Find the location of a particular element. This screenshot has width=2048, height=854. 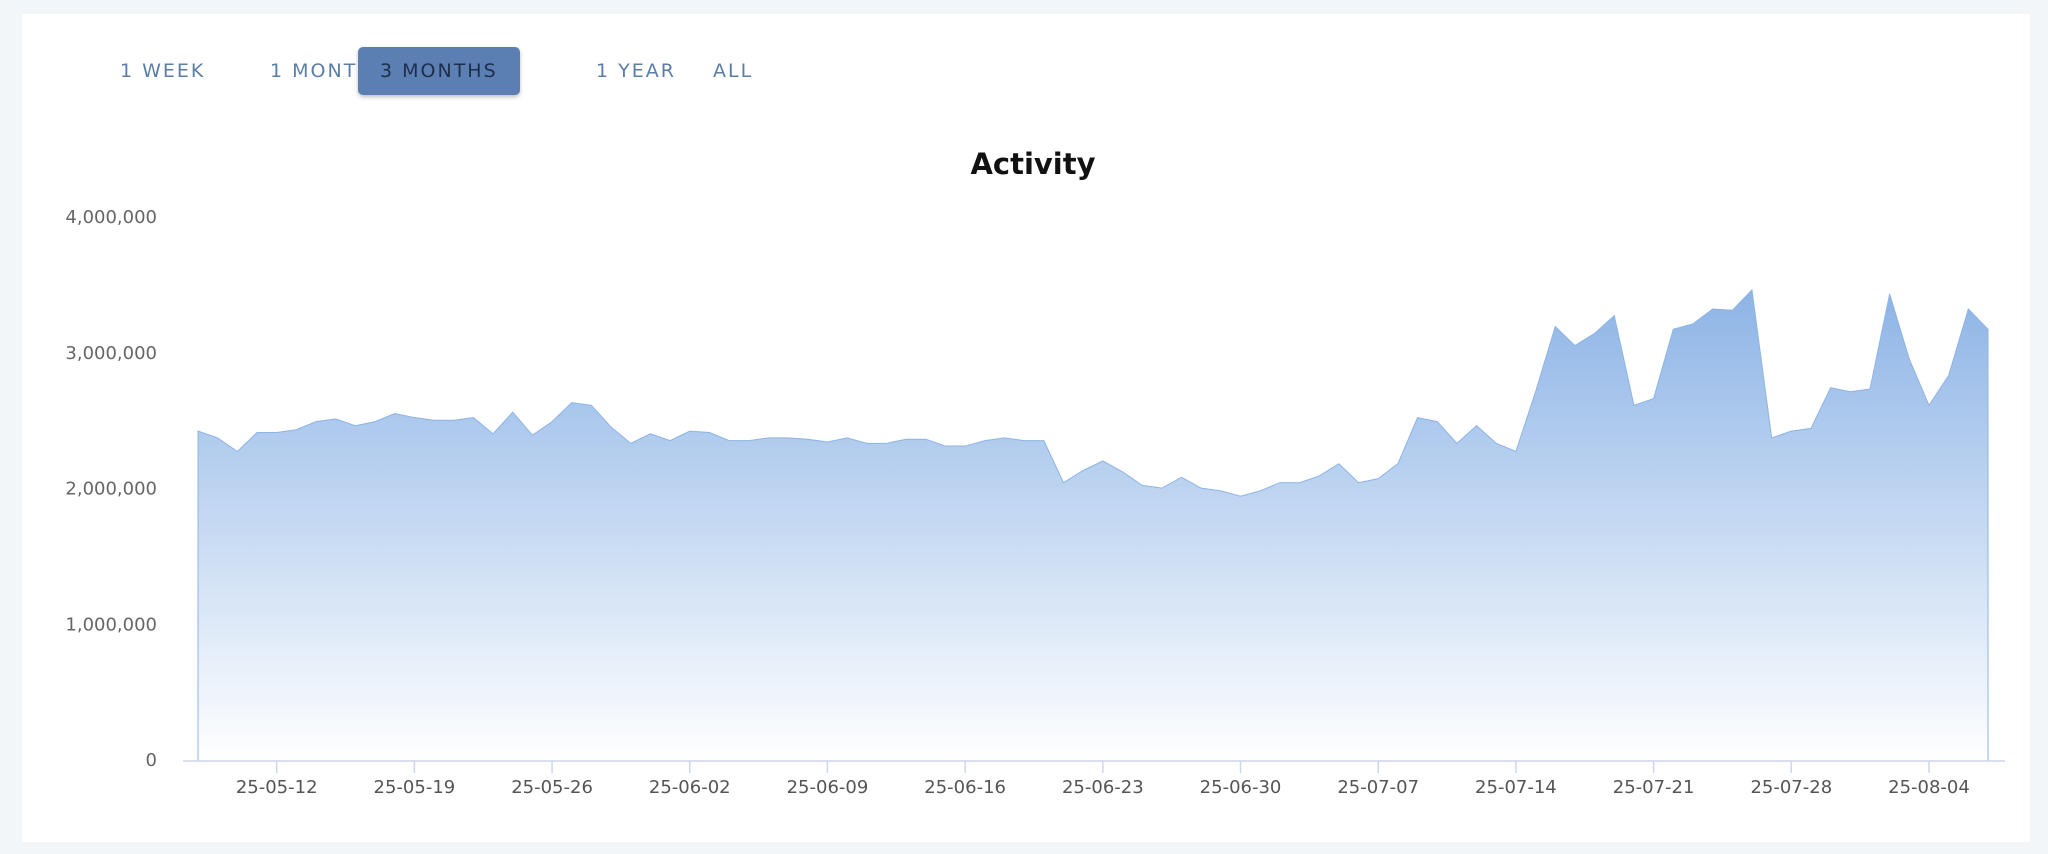

x-tick-label: 25-07-21 is located at coordinates (1654, 787).